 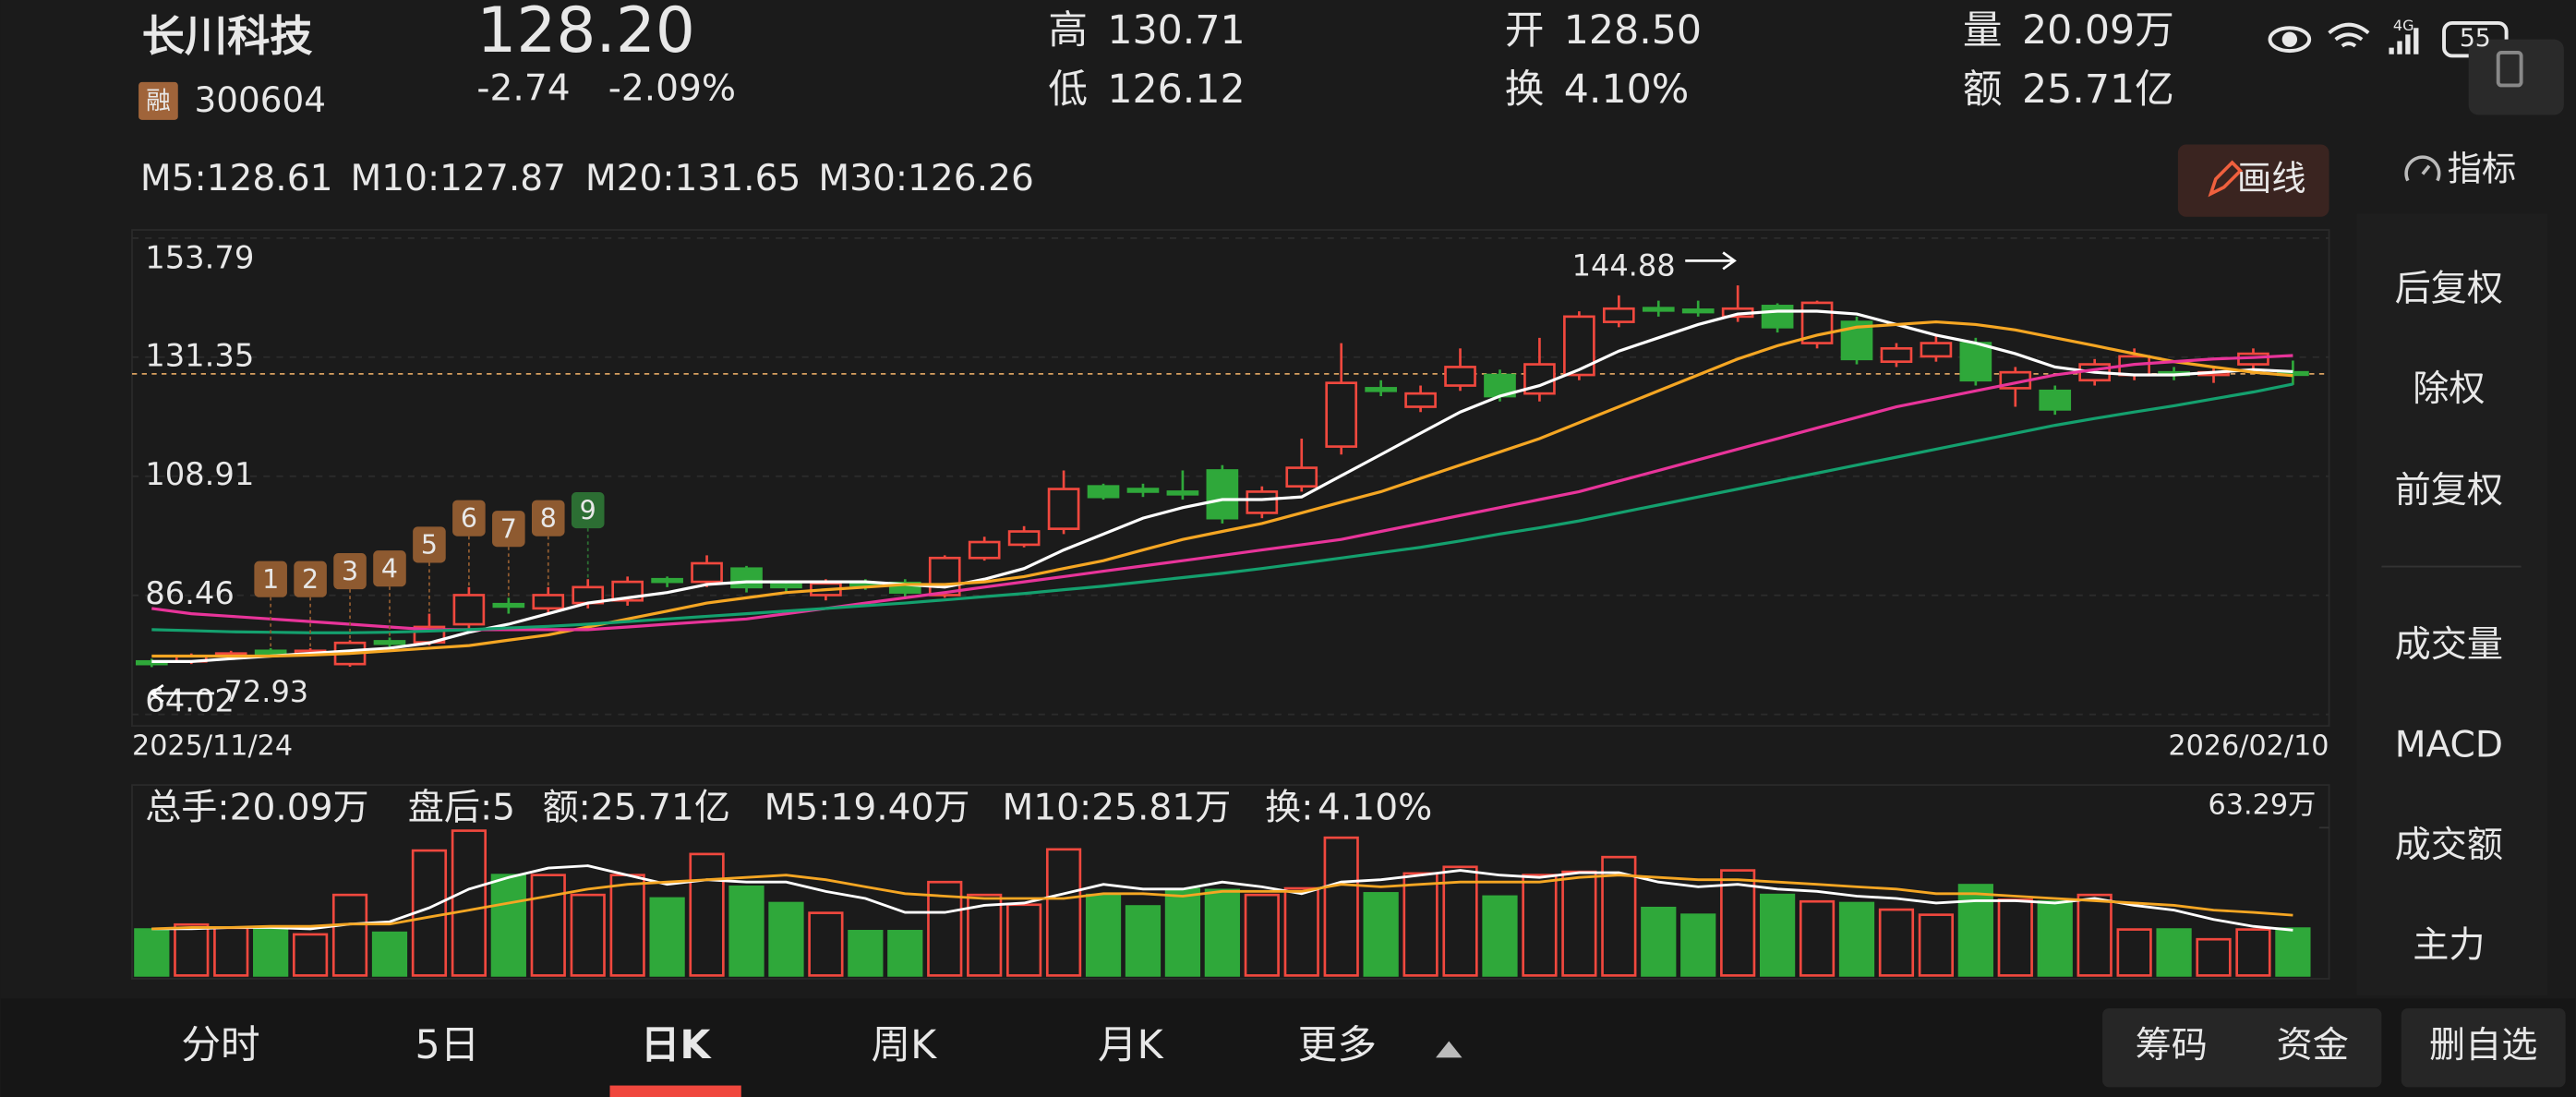 What do you see at coordinates (2449, 846) in the screenshot?
I see `side-menu-item: 成交额` at bounding box center [2449, 846].